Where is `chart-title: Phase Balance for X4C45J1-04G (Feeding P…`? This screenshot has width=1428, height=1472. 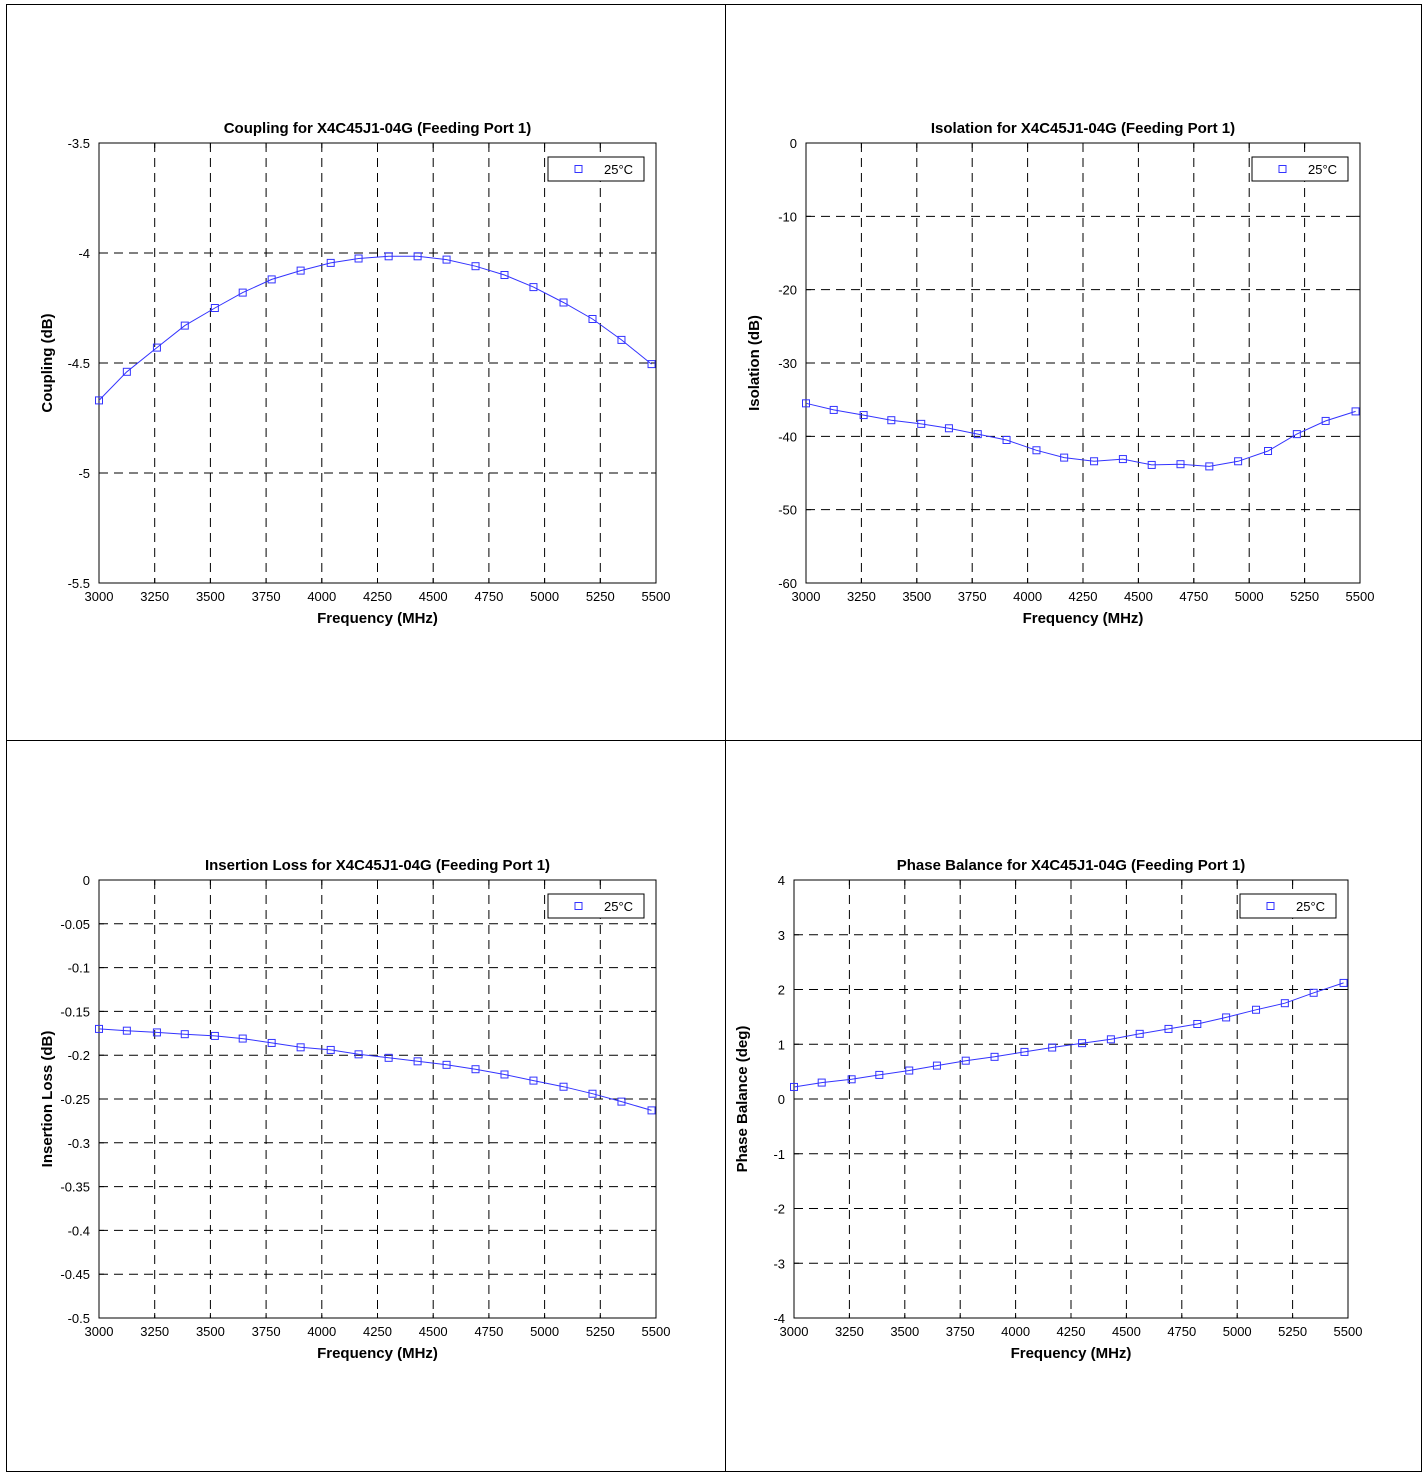 chart-title: Phase Balance for X4C45J1-04G (Feeding P… is located at coordinates (1071, 865).